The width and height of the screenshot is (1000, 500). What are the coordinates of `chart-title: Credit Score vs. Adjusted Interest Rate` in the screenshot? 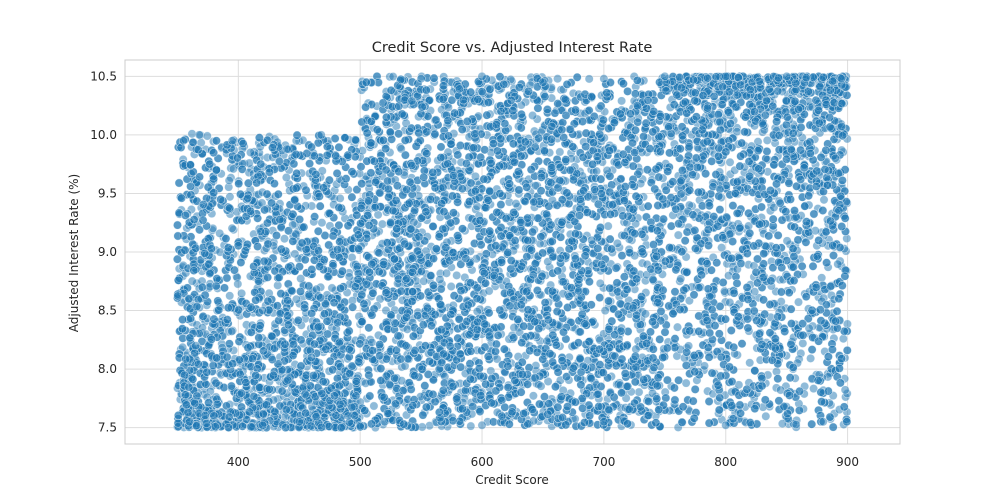 It's located at (512, 48).